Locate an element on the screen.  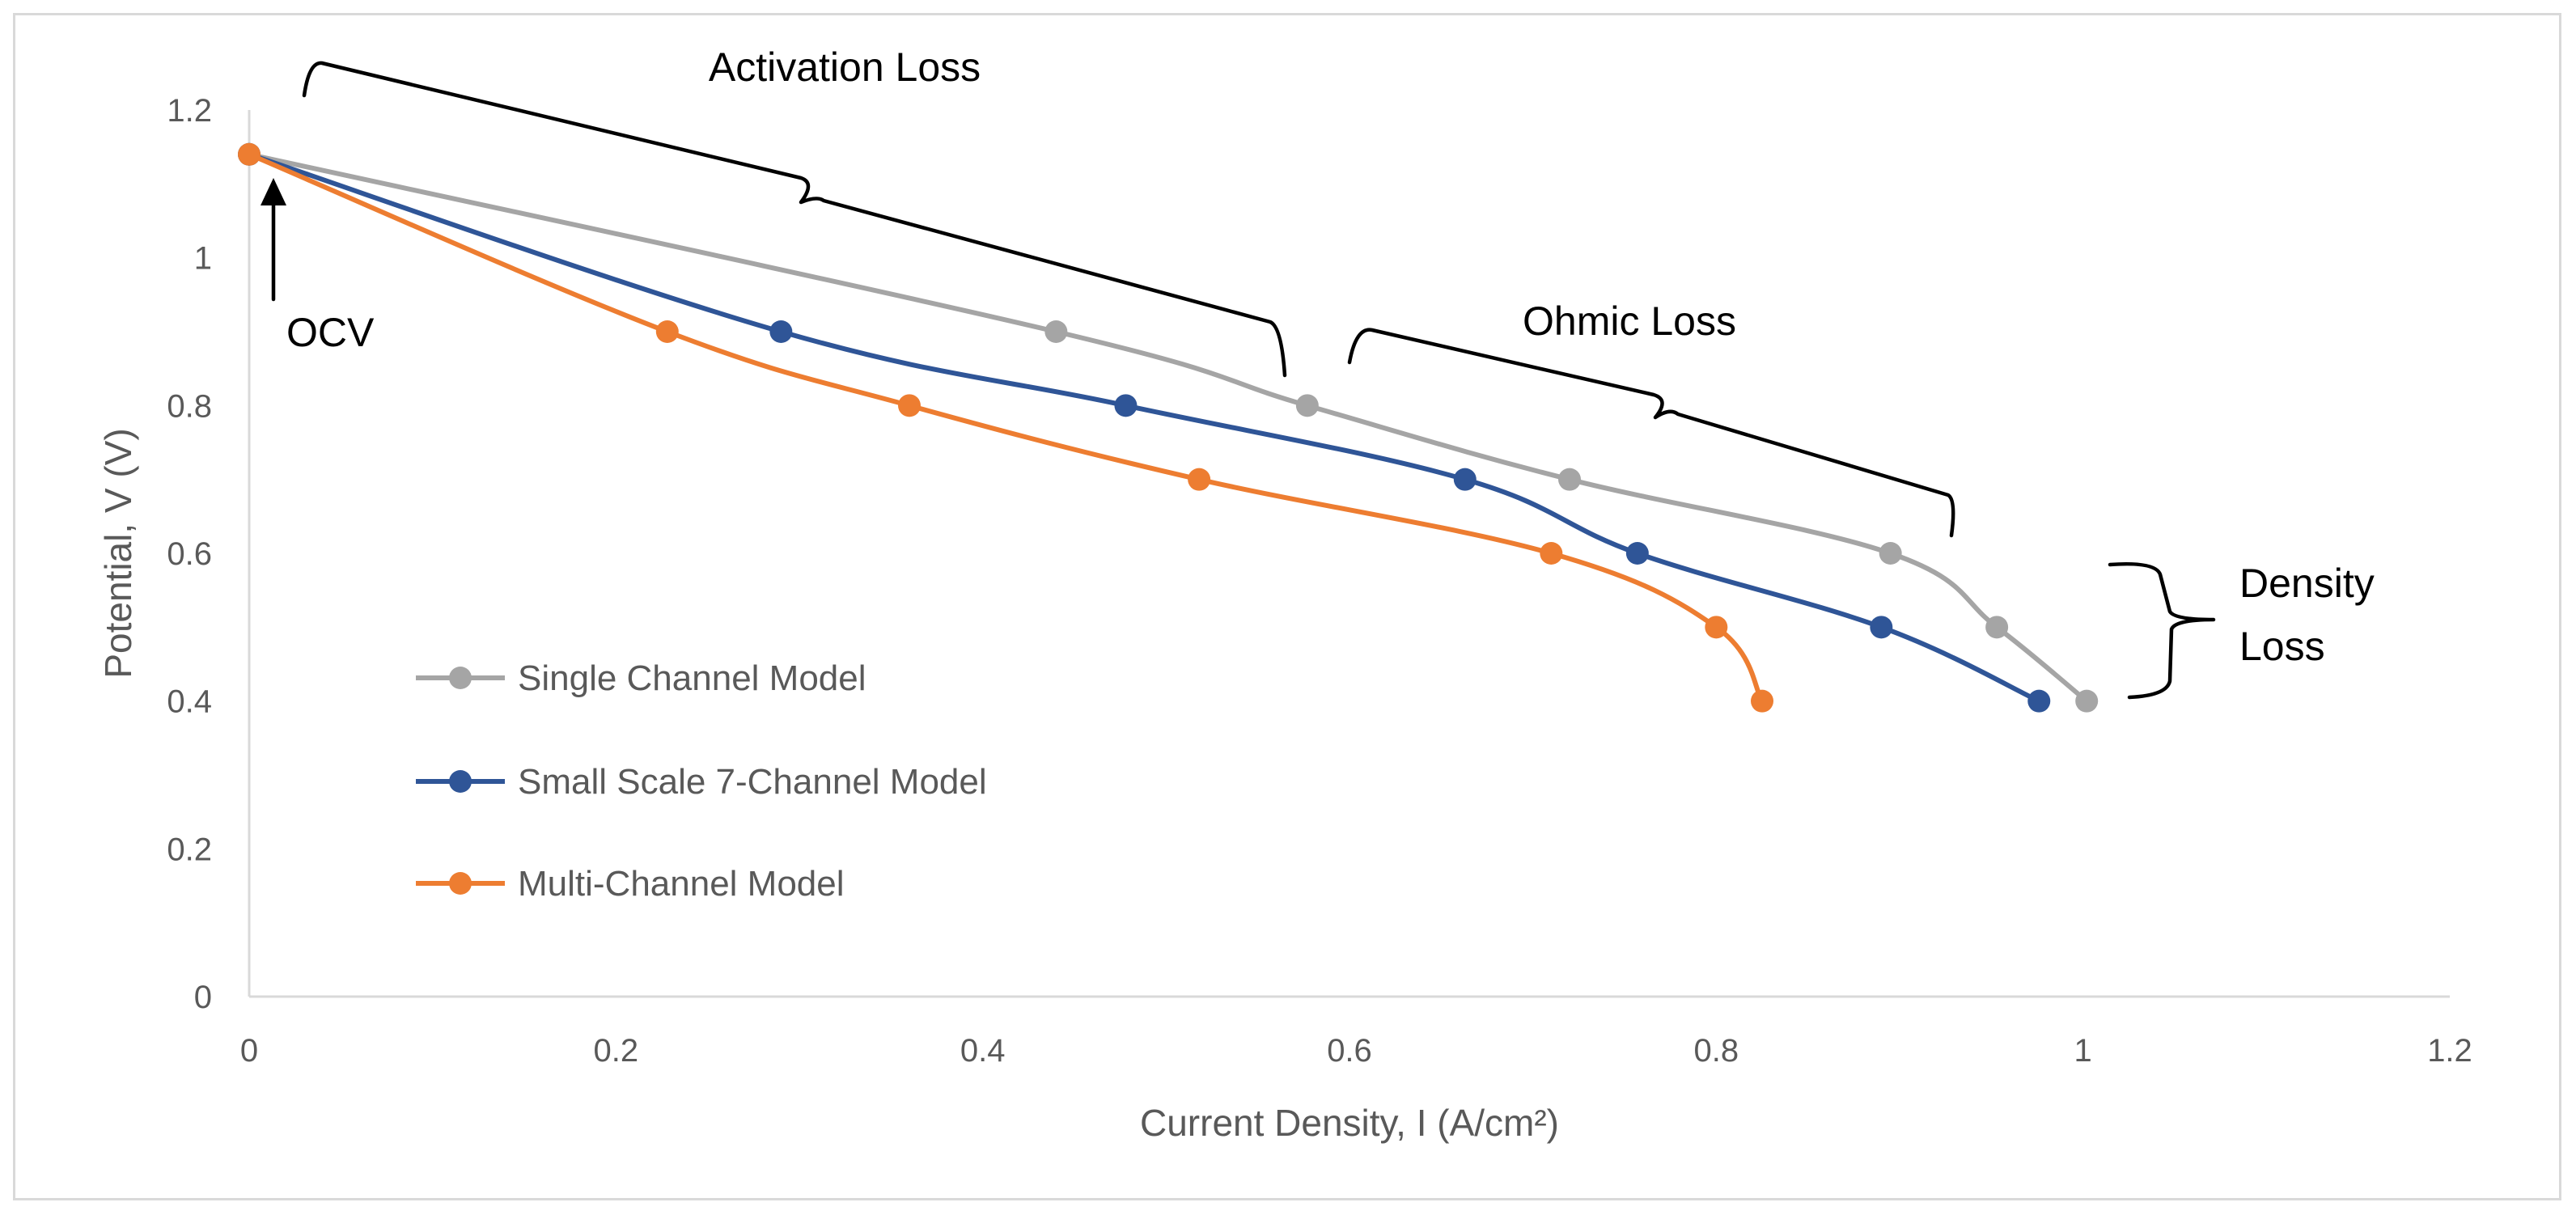
legend-item: Small Scale 7-Channel Model is located at coordinates (701, 782).